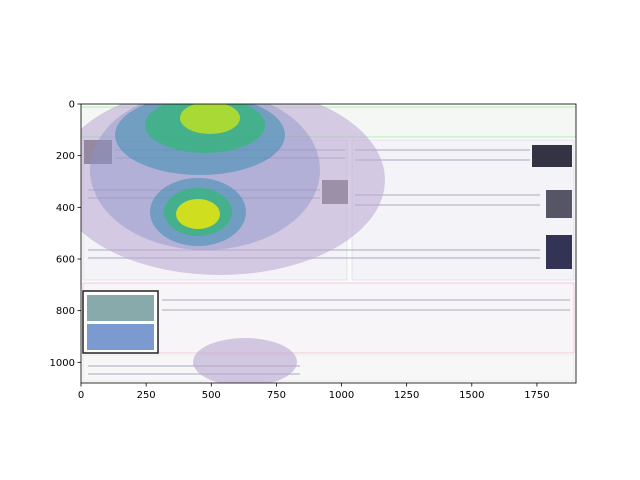 Image resolution: width=640 pixels, height=480 pixels. I want to click on x-tick-label: 250, so click(146, 395).